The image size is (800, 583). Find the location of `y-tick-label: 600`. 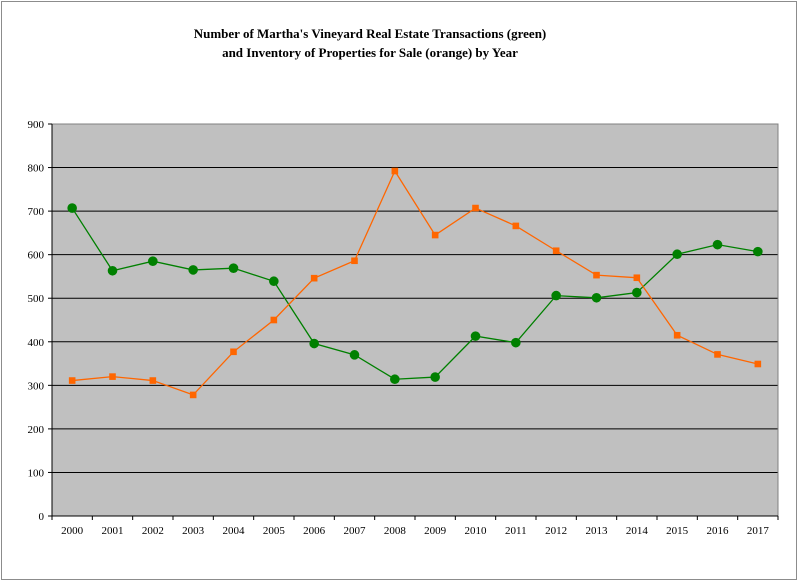

y-tick-label: 600 is located at coordinates (36, 256).